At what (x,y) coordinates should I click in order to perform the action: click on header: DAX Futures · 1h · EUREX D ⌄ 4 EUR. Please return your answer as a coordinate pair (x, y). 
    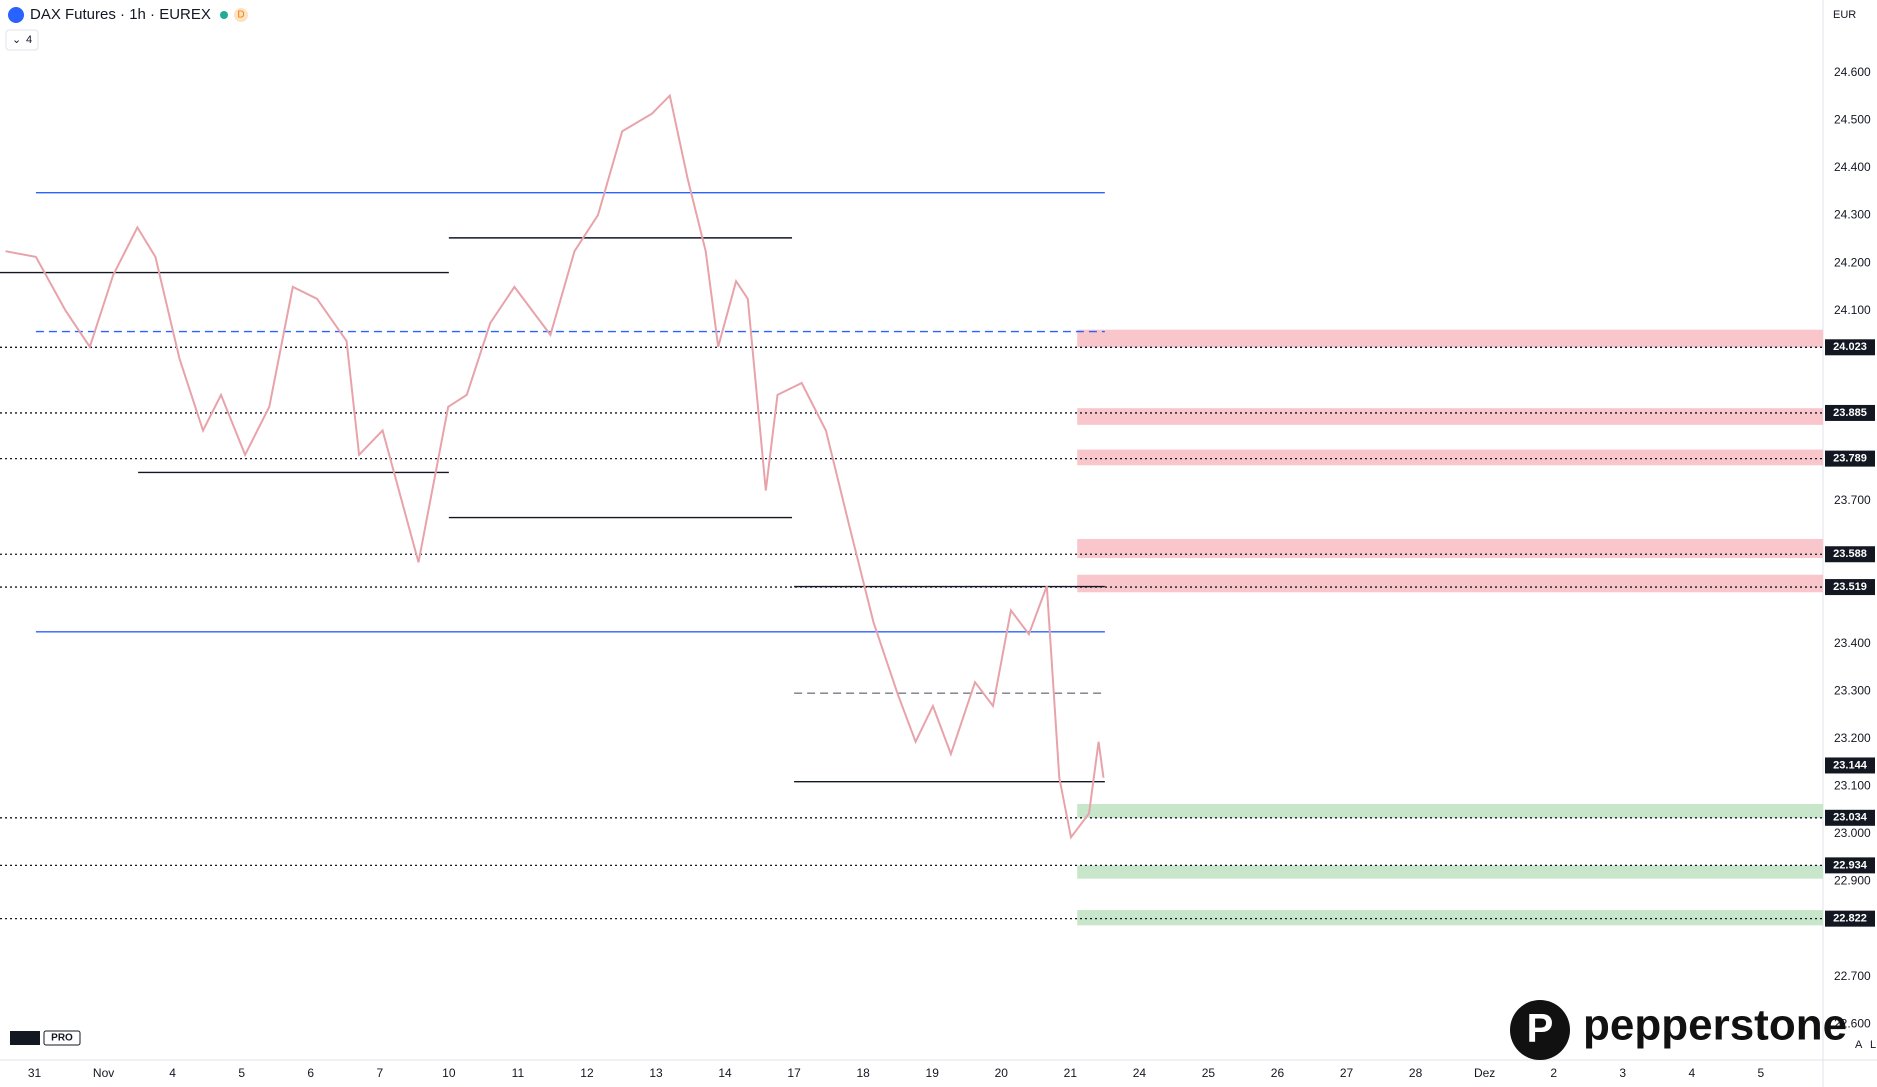
    Looking at the image, I should click on (930, 28).